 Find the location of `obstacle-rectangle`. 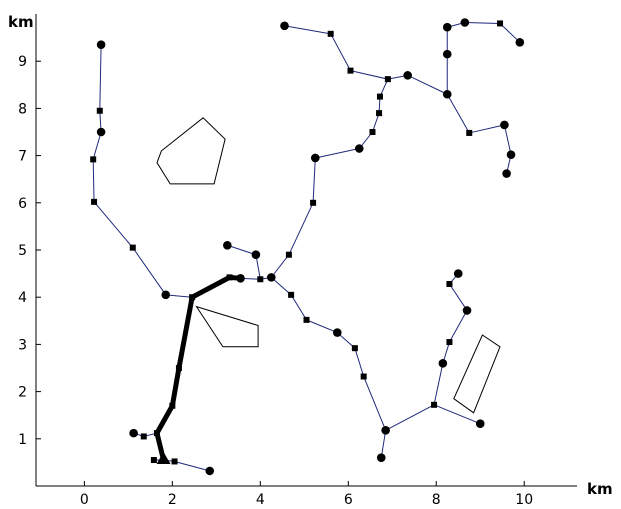

obstacle-rectangle is located at coordinates (477, 374).